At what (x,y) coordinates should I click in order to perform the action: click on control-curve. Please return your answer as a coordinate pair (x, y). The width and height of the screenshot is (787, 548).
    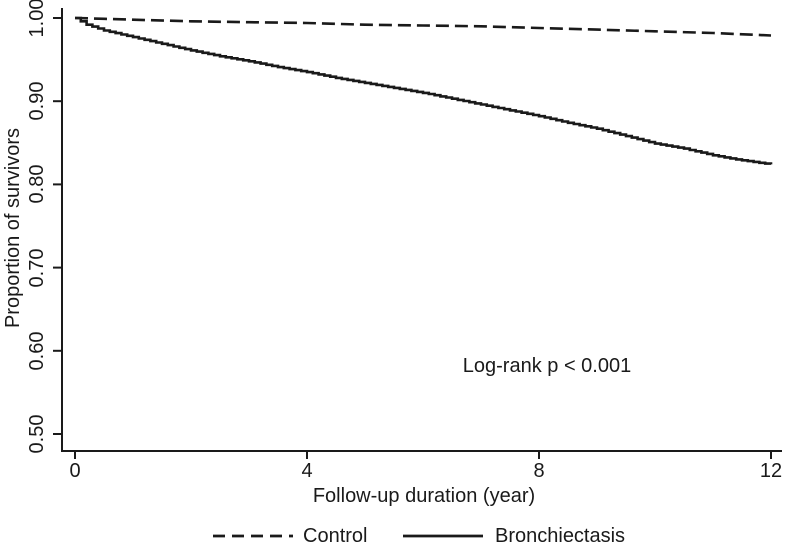
    Looking at the image, I should click on (423, 26).